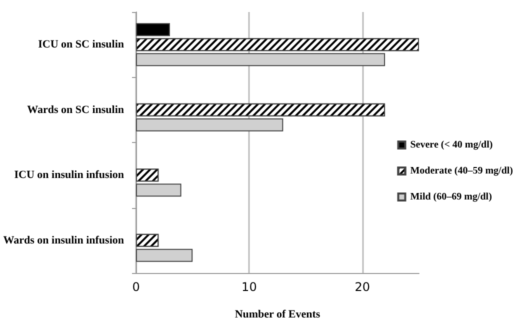 This screenshot has height=325, width=520. Describe the element at coordinates (81, 44) in the screenshot. I see `y-tick-label: ICU on SC insulin` at that location.